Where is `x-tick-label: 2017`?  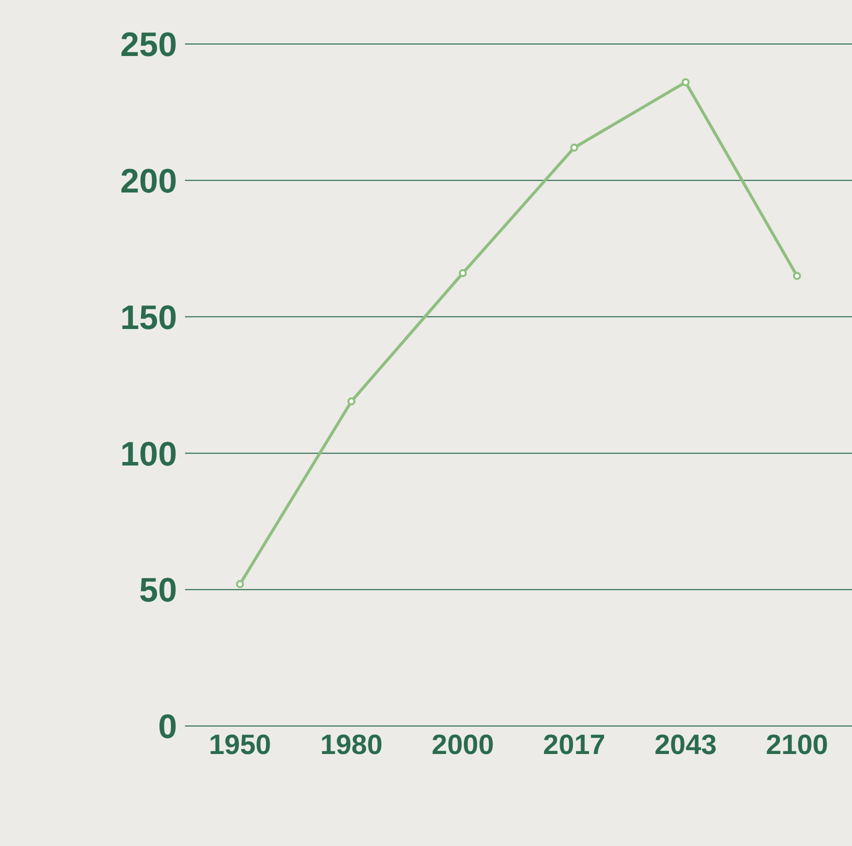 x-tick-label: 2017 is located at coordinates (574, 744).